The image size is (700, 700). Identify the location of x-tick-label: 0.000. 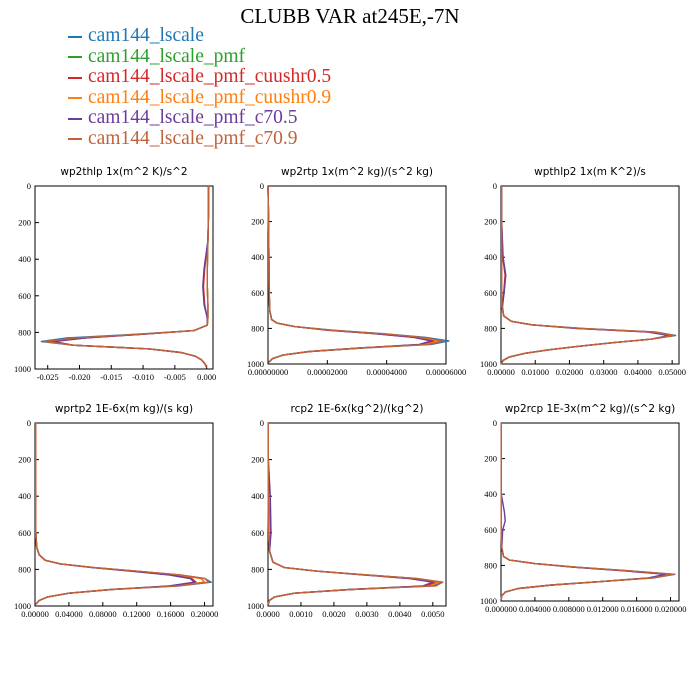
(206, 377).